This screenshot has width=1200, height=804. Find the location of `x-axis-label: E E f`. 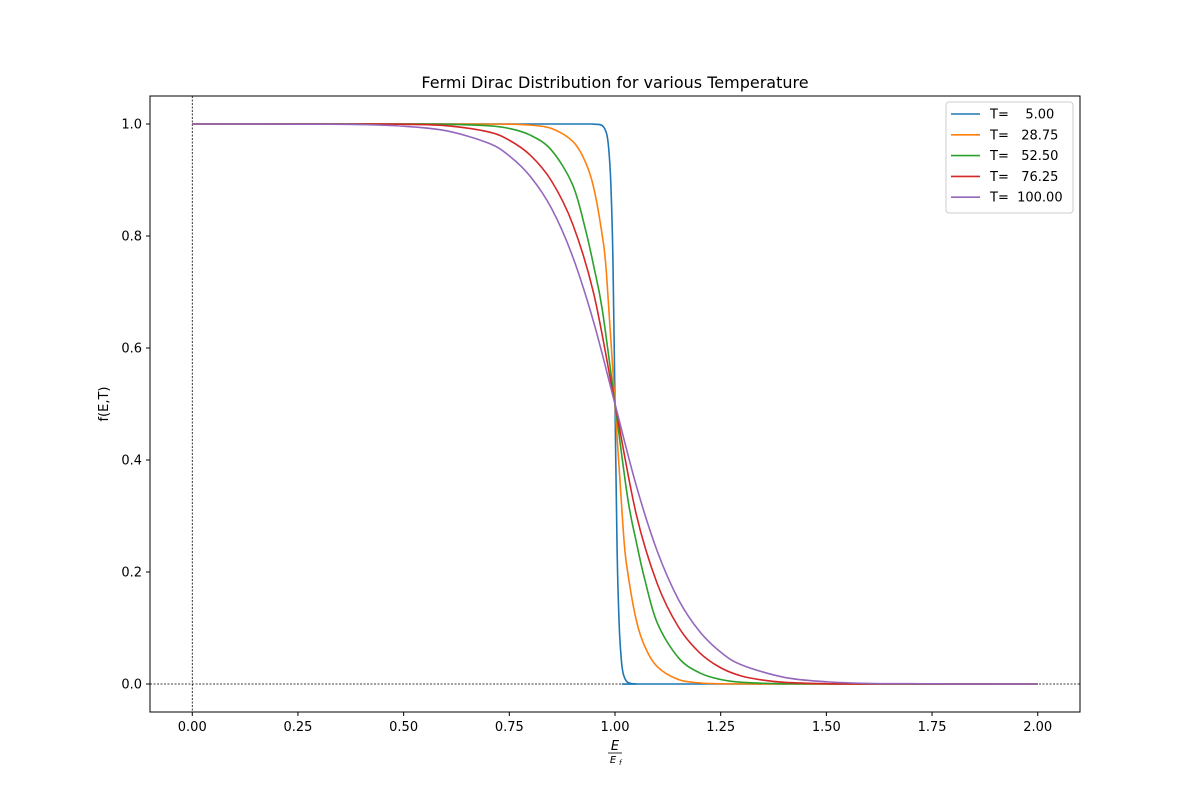

x-axis-label: E E f is located at coordinates (615, 753).